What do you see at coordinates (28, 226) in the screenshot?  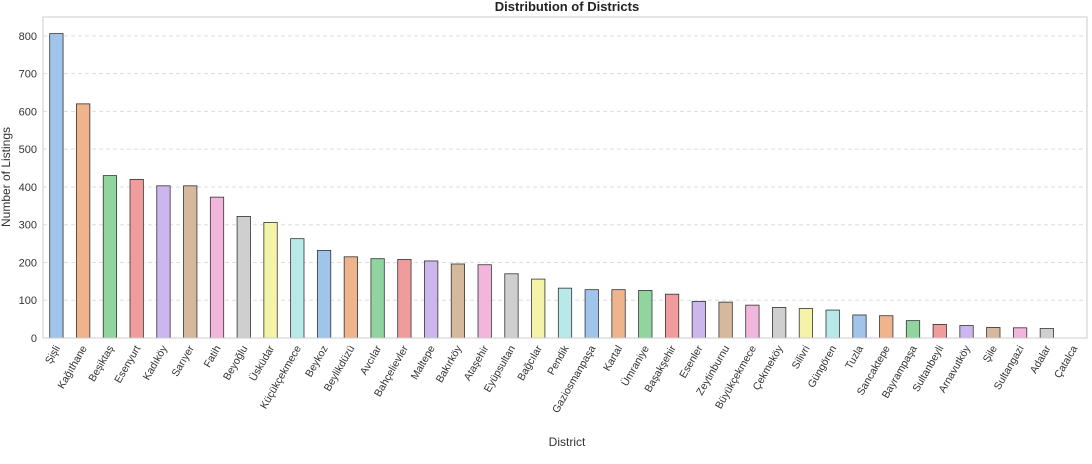 I see `y-tick-label: 300` at bounding box center [28, 226].